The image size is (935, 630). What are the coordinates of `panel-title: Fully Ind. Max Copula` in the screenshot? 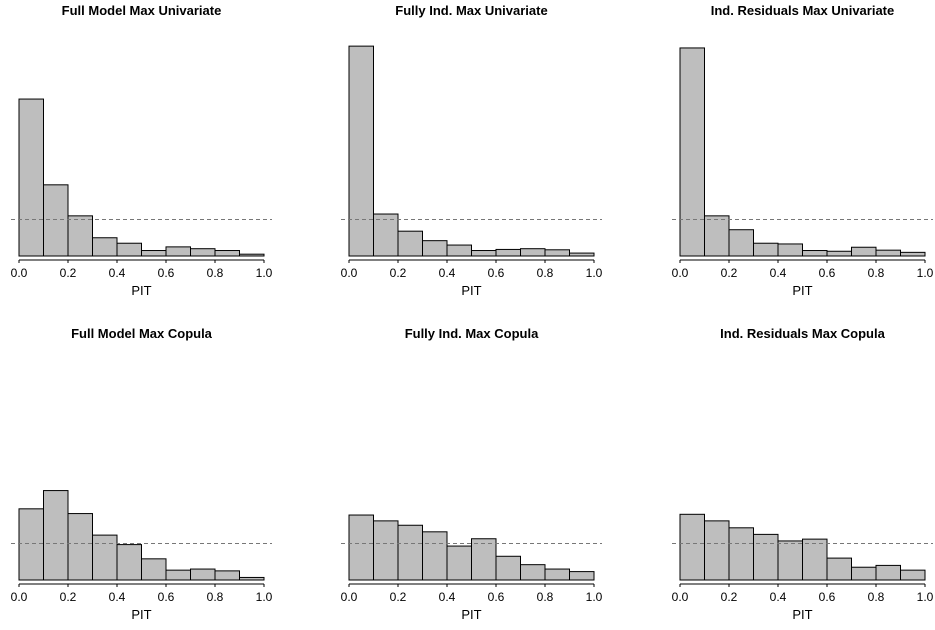 It's located at (472, 333).